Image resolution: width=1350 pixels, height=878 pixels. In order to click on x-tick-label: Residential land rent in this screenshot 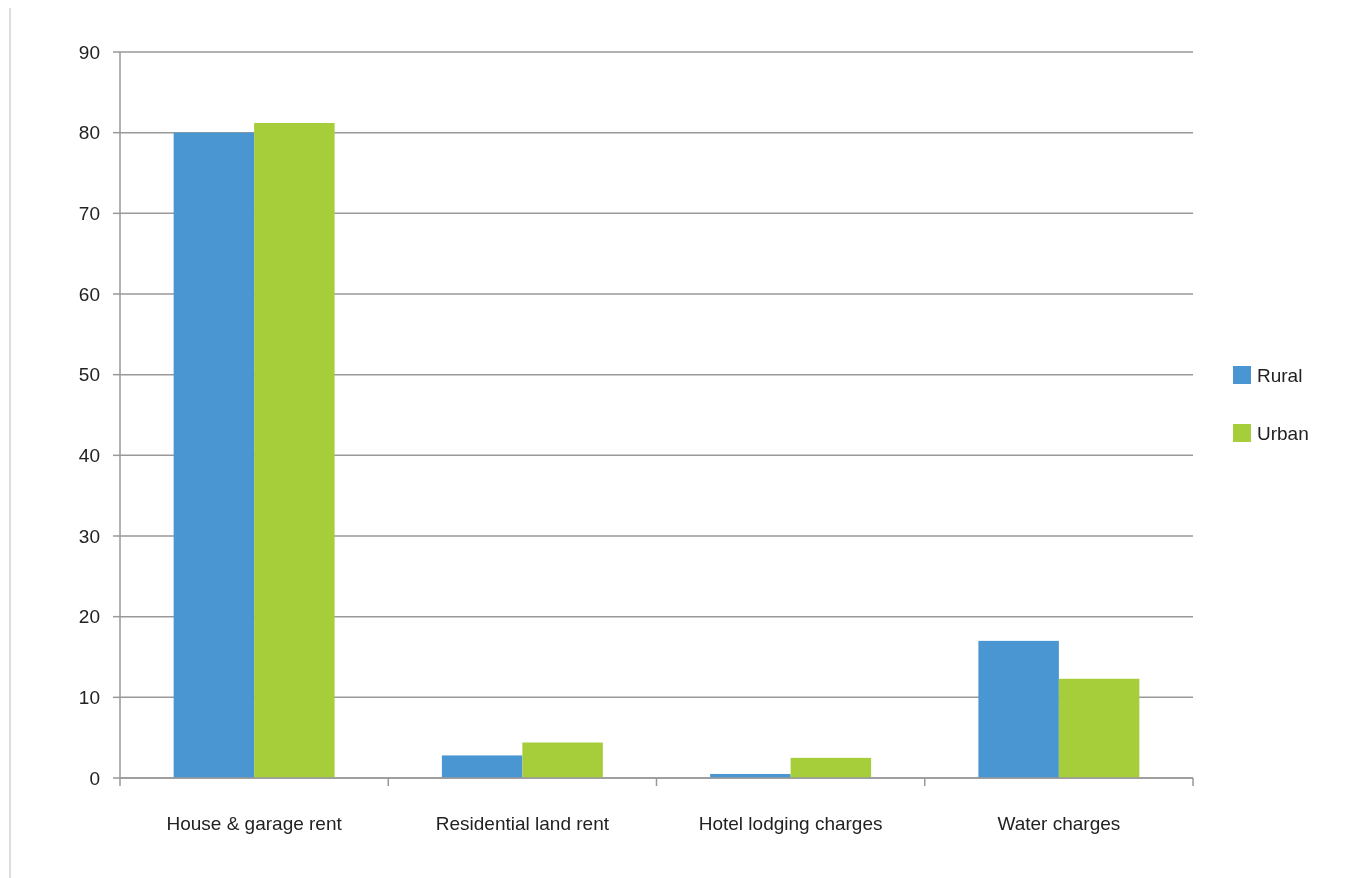, I will do `click(522, 823)`.